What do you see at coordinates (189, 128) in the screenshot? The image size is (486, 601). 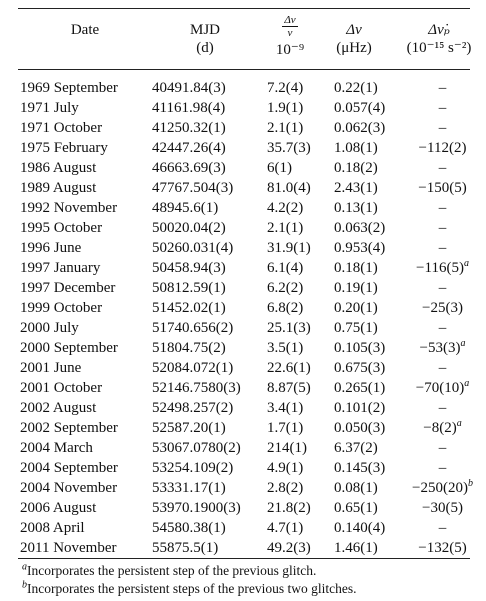 I see `cell-mjd: 41250.32(1)` at bounding box center [189, 128].